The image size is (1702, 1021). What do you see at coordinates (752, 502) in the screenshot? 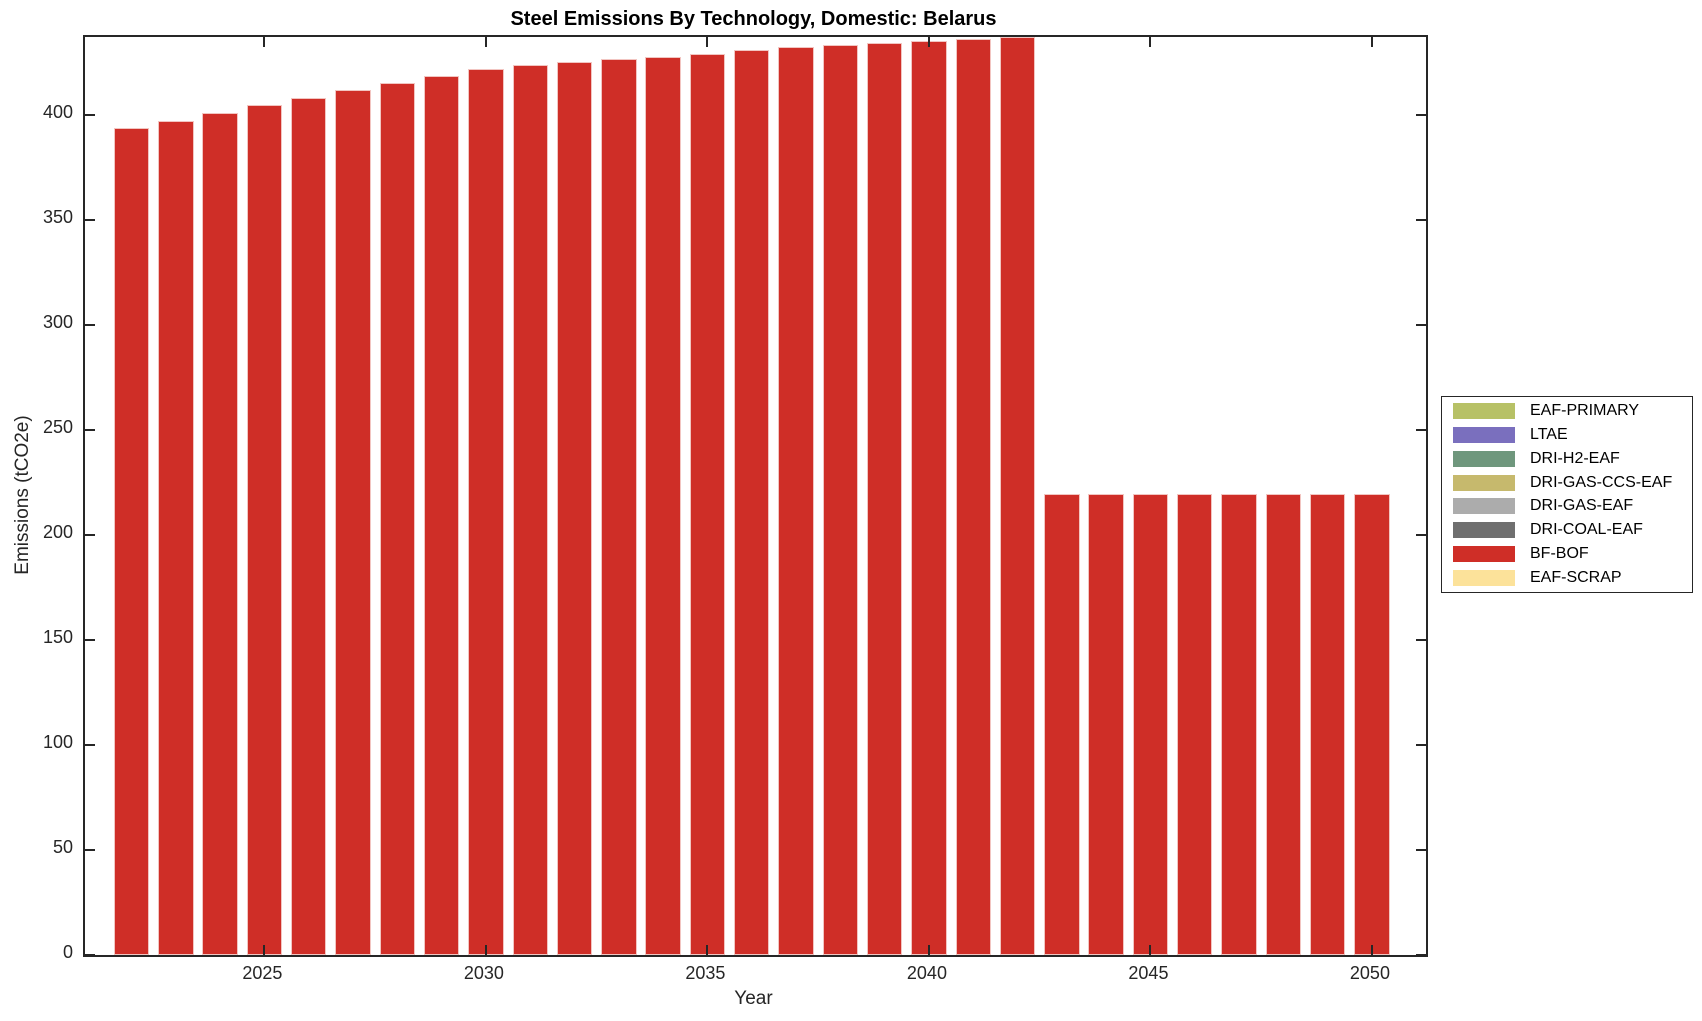
I see `bar-bf-bof-2036` at bounding box center [752, 502].